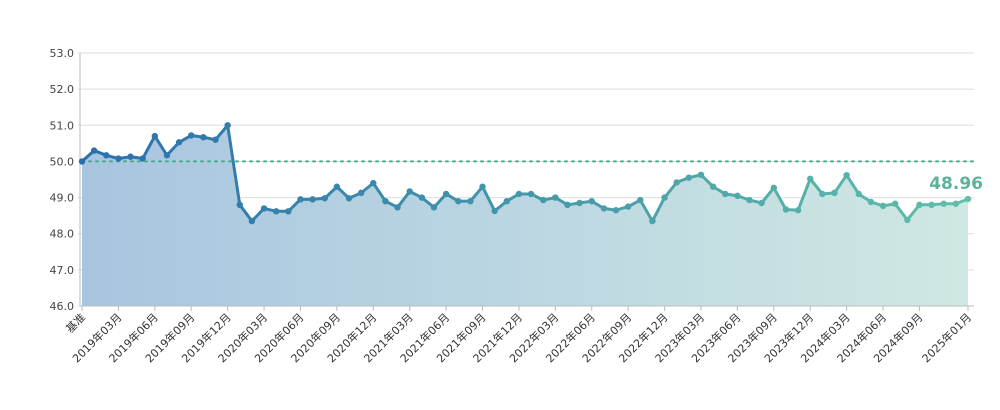 The width and height of the screenshot is (1000, 410). Describe the element at coordinates (62, 306) in the screenshot. I see `y-tick-label: 46.0` at that location.